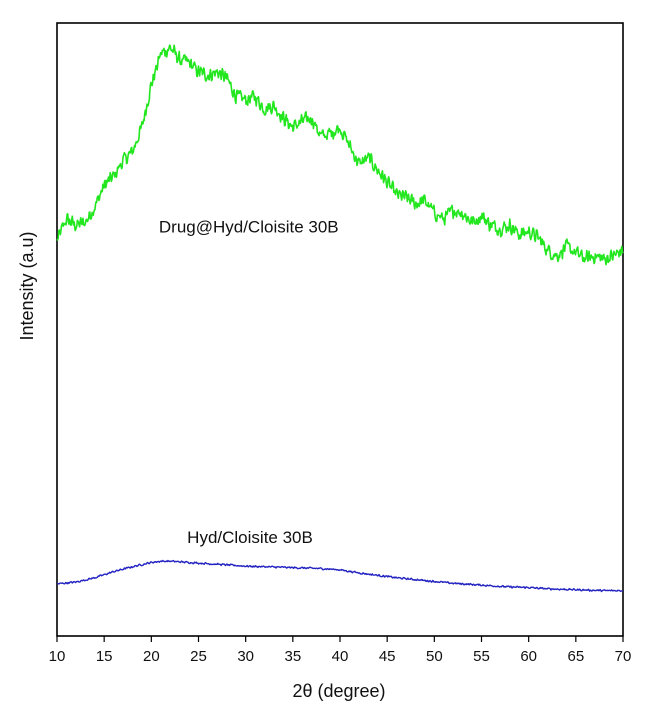  What do you see at coordinates (338, 691) in the screenshot?
I see `x-axis-title: 2θ (degree)` at bounding box center [338, 691].